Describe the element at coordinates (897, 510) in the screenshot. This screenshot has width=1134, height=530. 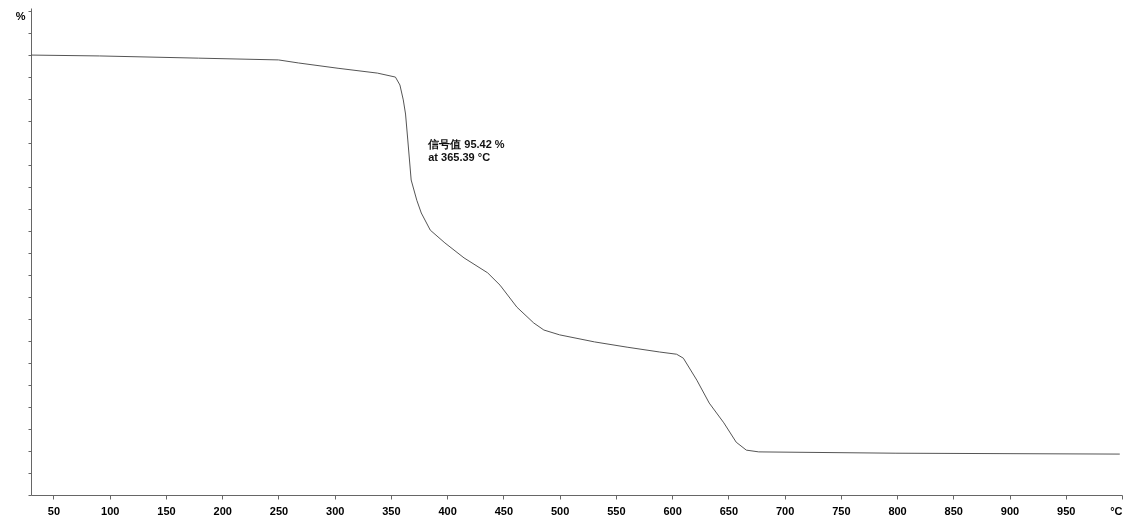
I see `x-tick-label: 800` at that location.